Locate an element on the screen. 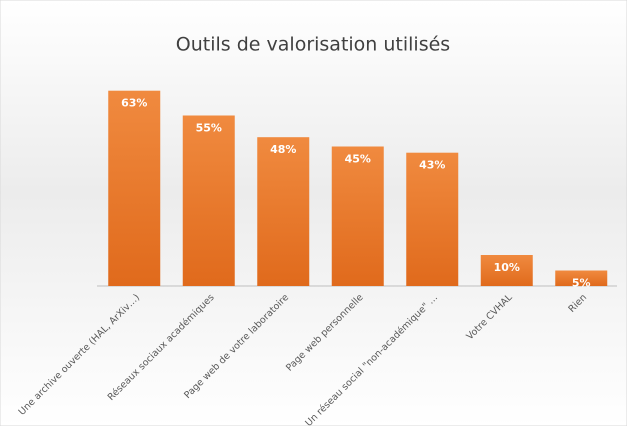 This screenshot has width=627, height=426. chart-title: Outils de valorisation utilisés is located at coordinates (313, 45).